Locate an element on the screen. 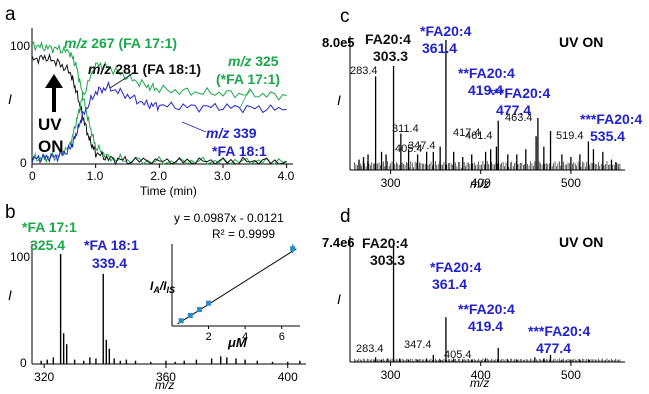 The height and width of the screenshot is (394, 649). panel-d-label-1: FA20:4 is located at coordinates (385, 243).